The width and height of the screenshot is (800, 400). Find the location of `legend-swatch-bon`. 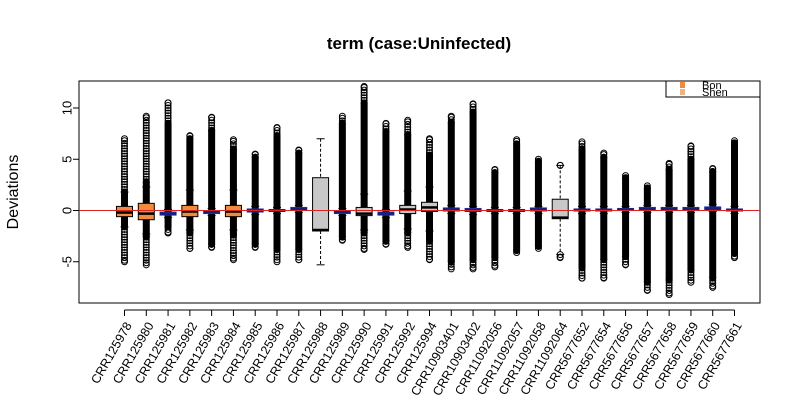

legend-swatch-bon is located at coordinates (682, 85).